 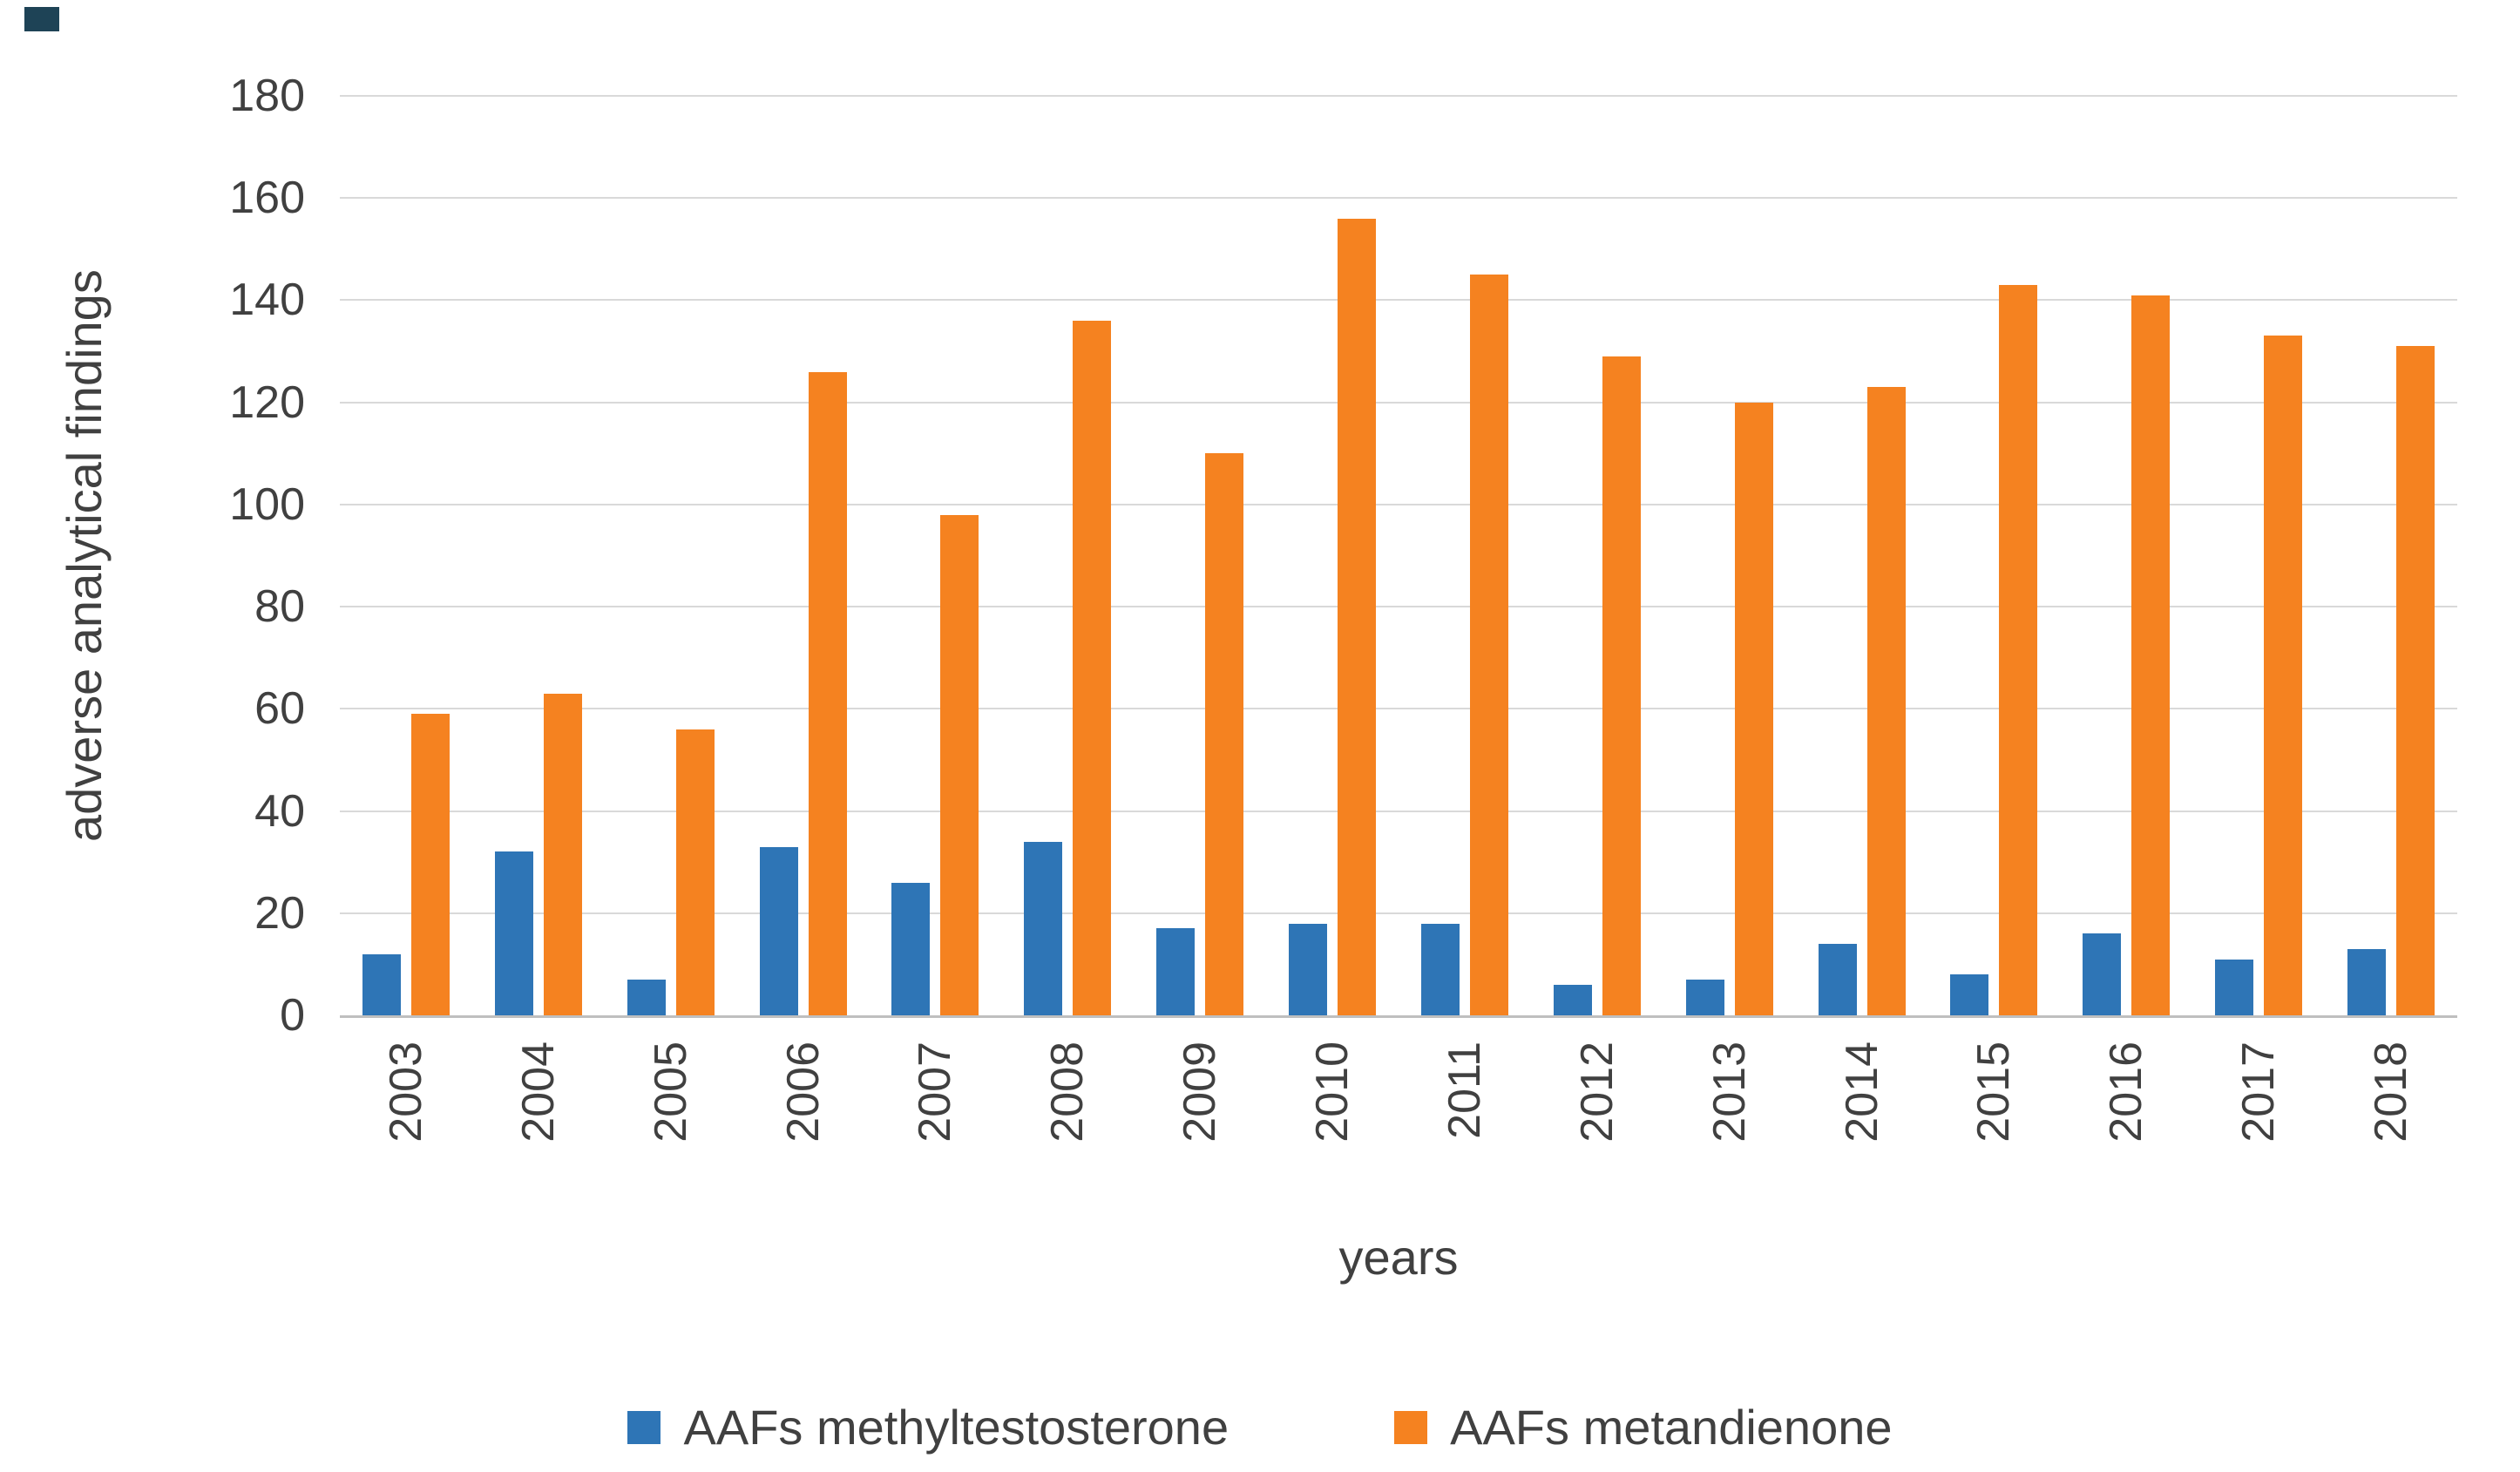 I want to click on bar-group-2007, so click(x=936, y=765).